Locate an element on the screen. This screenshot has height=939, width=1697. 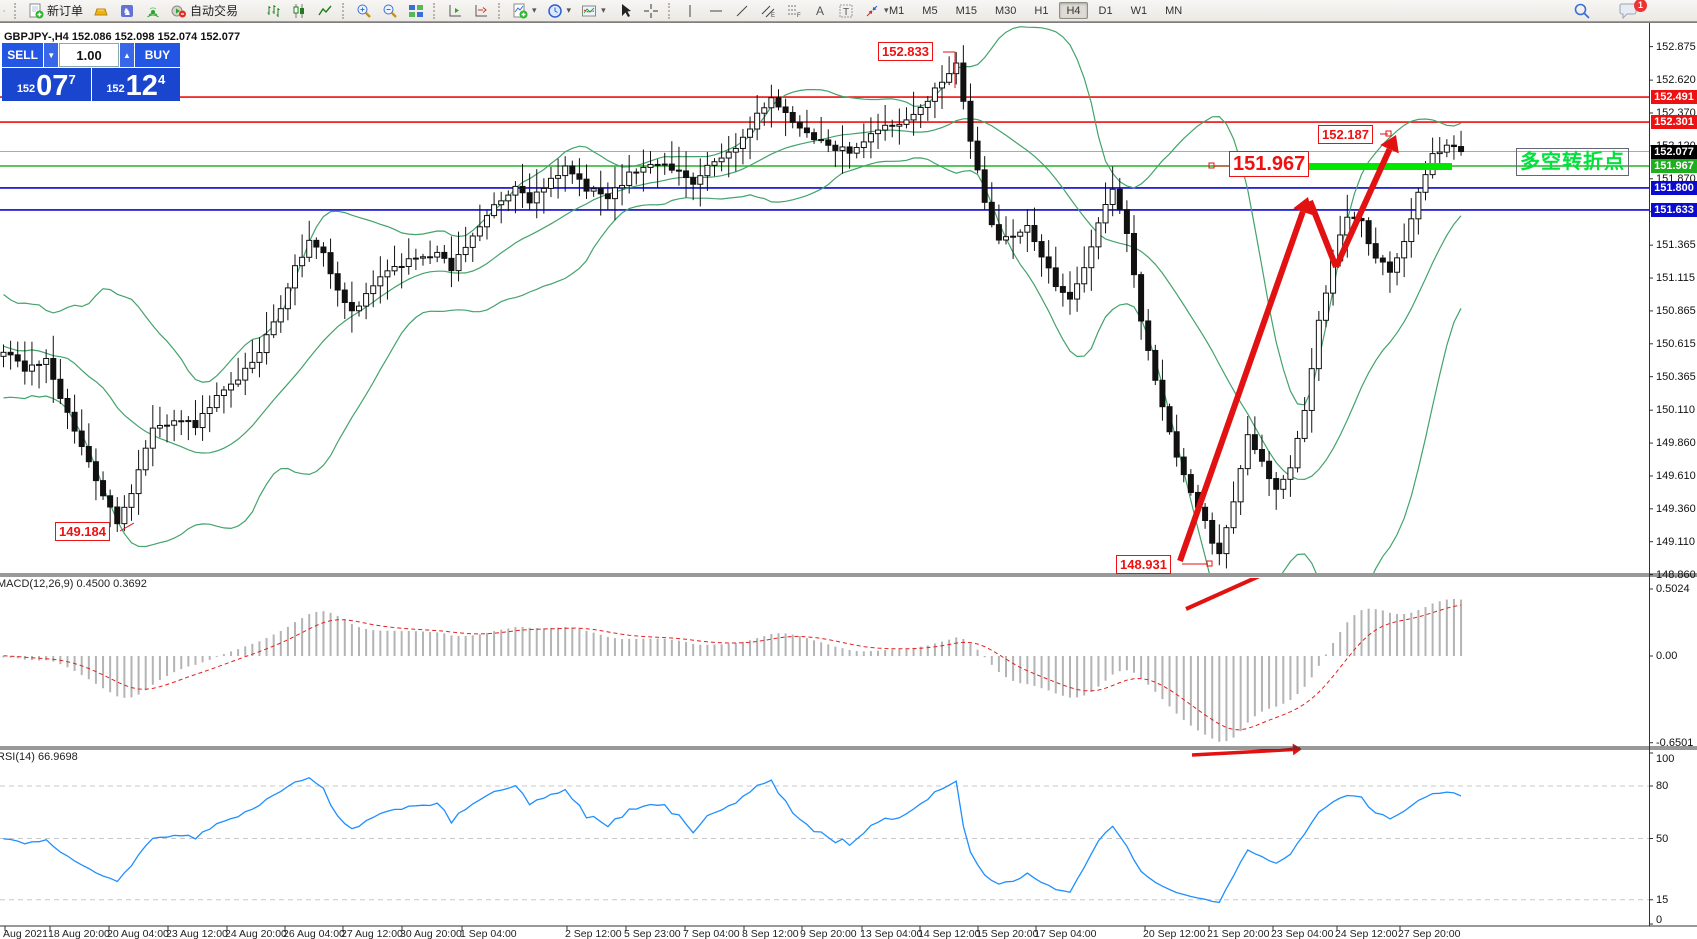
time-label: 1 Sep 04:00 is located at coordinates (488, 933).